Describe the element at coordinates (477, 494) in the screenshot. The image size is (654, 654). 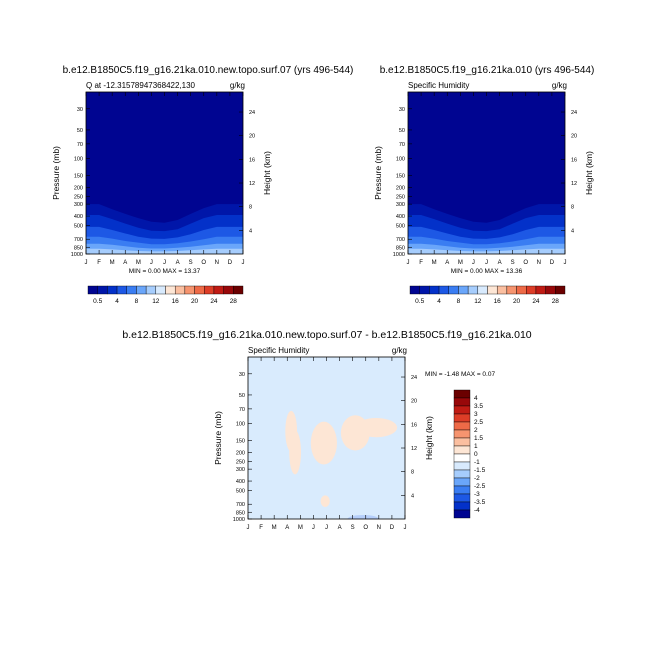
I see `colorbar-label: -3` at that location.